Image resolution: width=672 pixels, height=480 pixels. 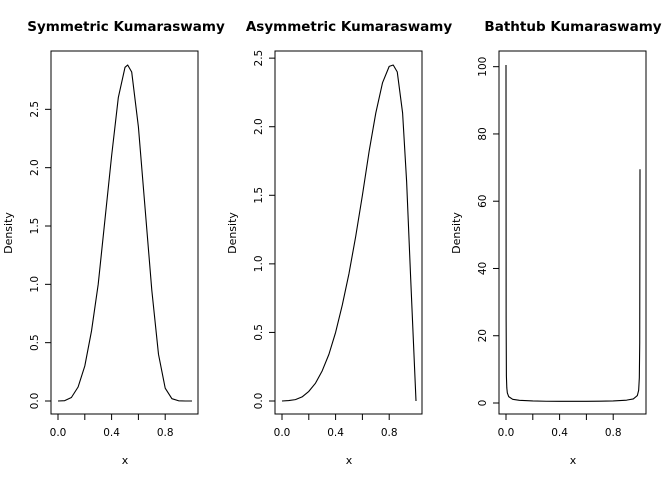 I want to click on y-tick-label: 80, so click(x=483, y=133).